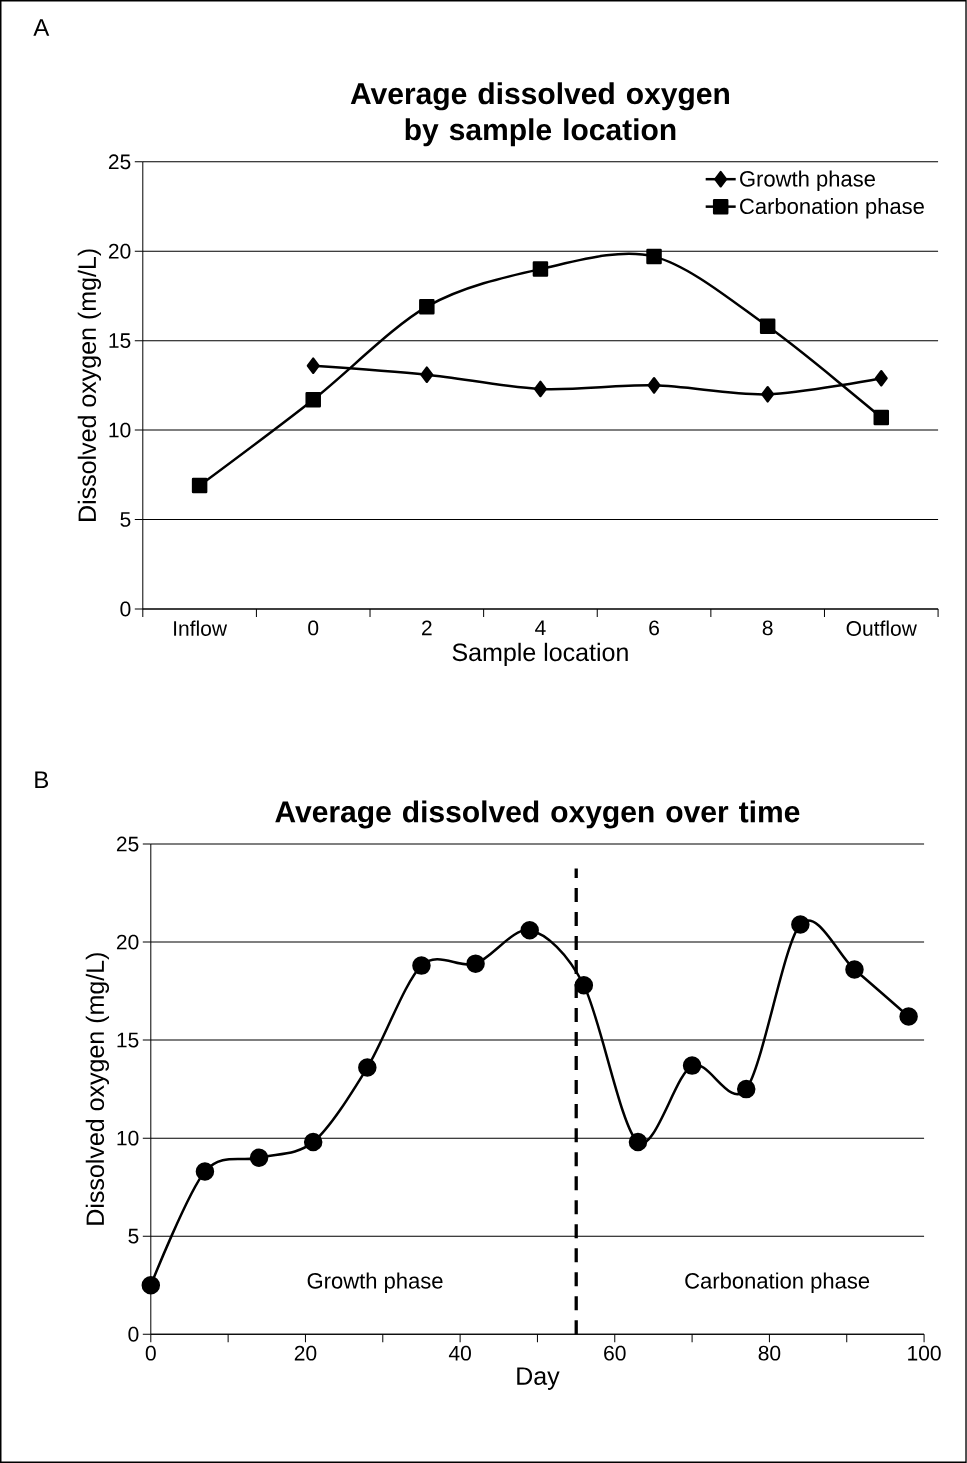 This screenshot has height=1463, width=967. I want to click on x-tick-label: Outflow, so click(882, 628).